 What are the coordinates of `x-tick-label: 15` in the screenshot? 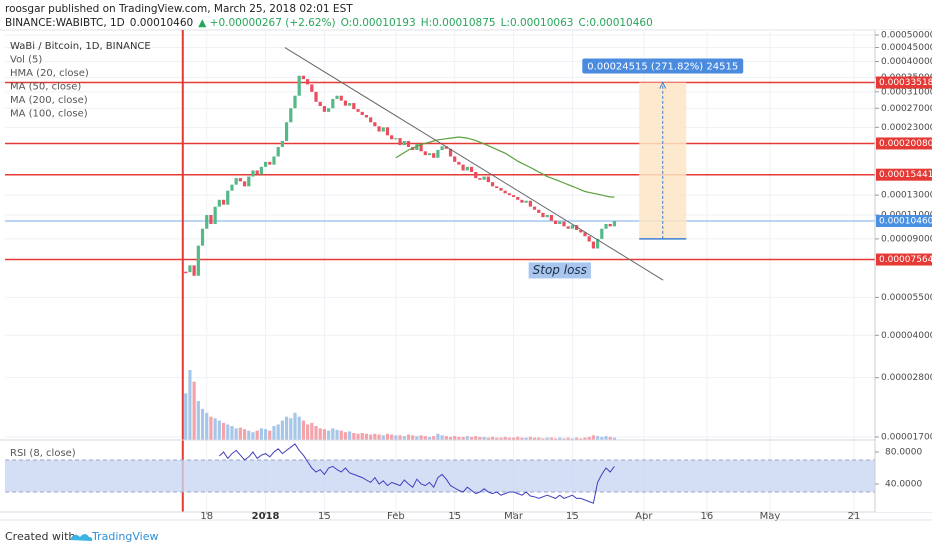 It's located at (324, 516).